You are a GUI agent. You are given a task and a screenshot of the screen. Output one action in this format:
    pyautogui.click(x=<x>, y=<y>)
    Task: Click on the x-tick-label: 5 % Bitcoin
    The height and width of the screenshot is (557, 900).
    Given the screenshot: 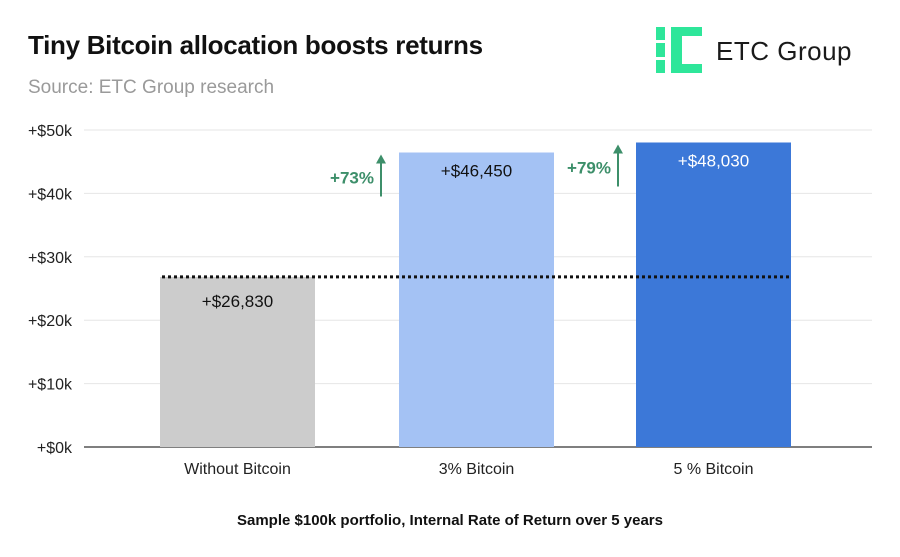 What is the action you would take?
    pyautogui.click(x=713, y=469)
    